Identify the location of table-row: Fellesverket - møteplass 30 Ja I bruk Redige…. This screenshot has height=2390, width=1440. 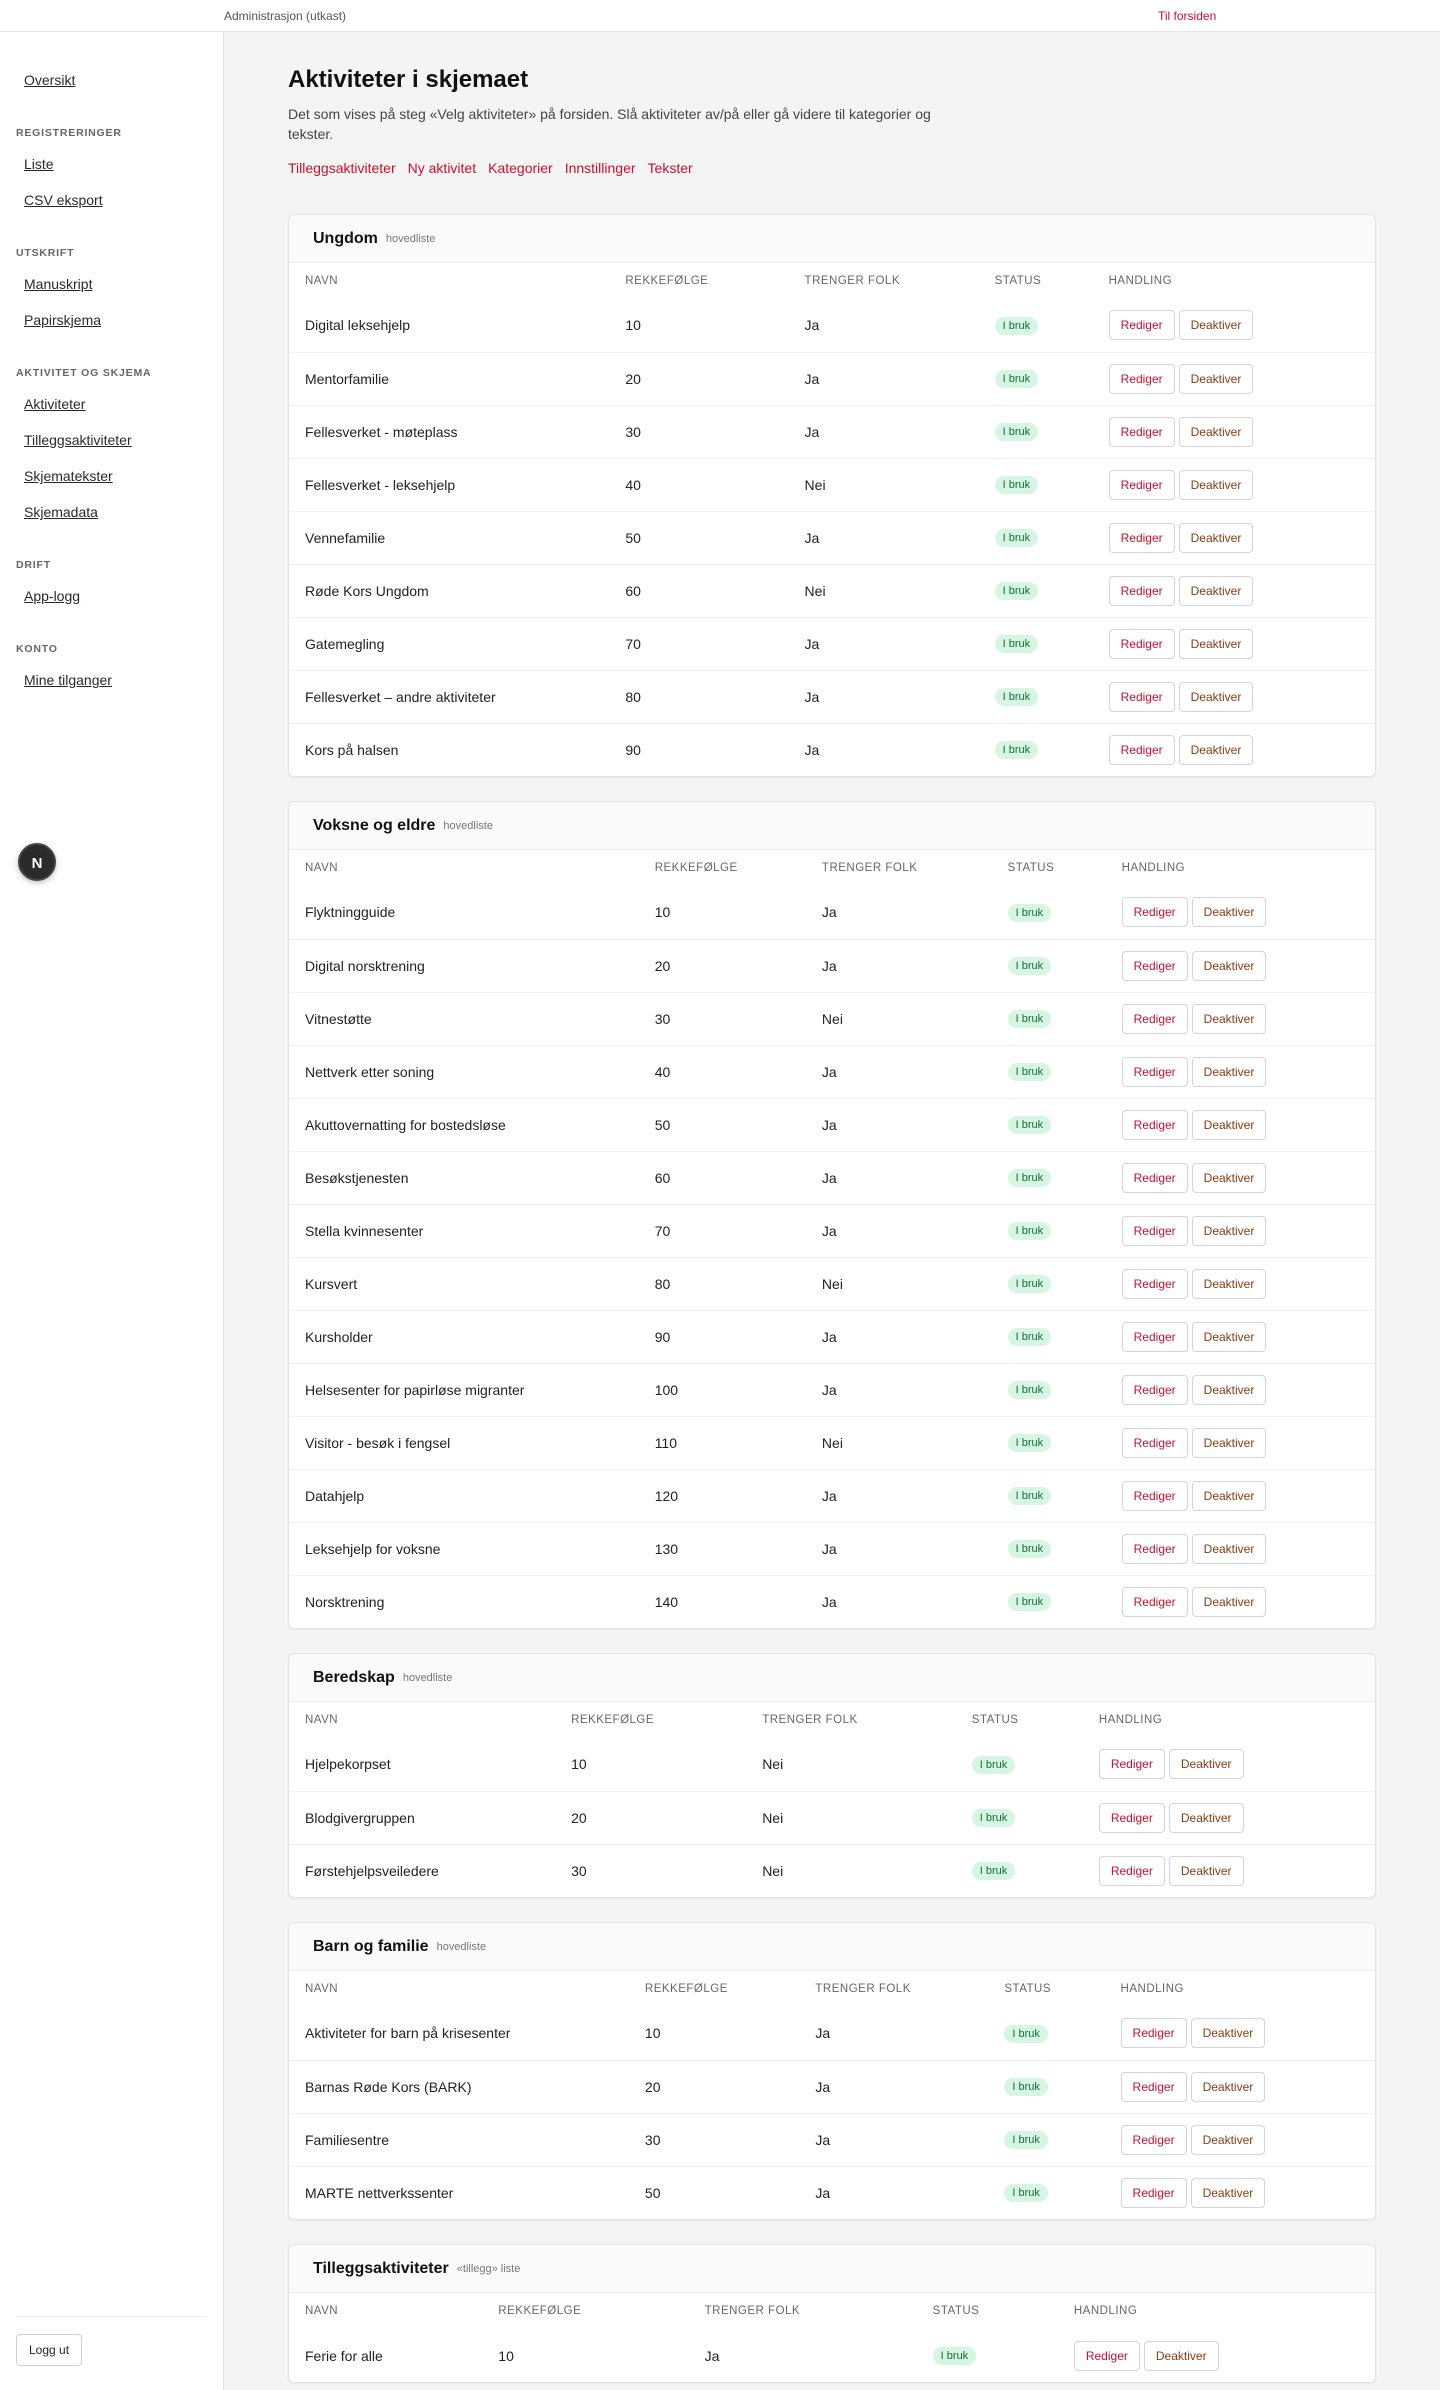
(832, 431).